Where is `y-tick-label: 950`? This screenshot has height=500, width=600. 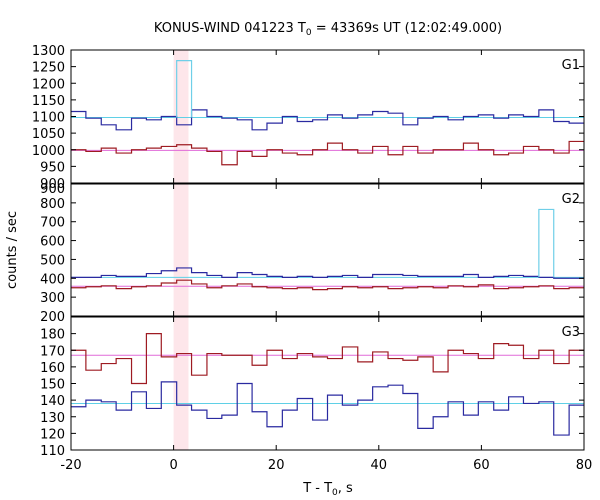
y-tick-label: 950 is located at coordinates (52, 167).